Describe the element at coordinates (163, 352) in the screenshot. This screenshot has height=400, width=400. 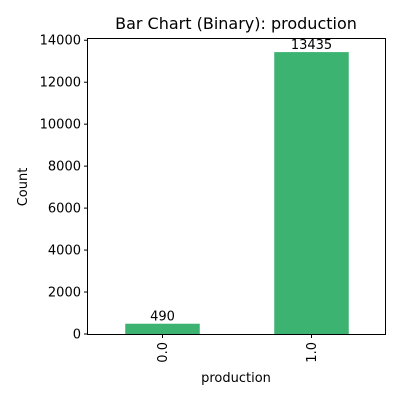
I see `x-tick-label: 0.0` at that location.